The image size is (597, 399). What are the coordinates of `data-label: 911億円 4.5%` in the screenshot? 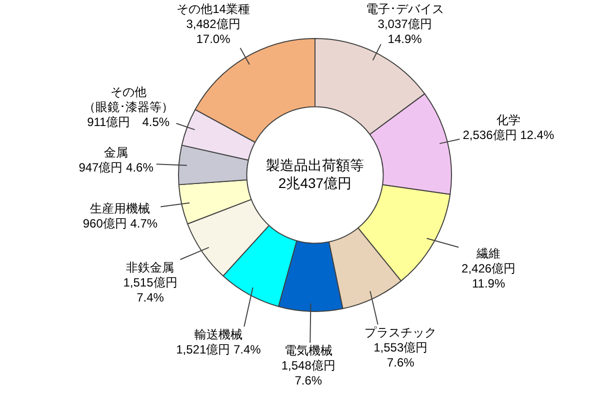 It's located at (128, 121).